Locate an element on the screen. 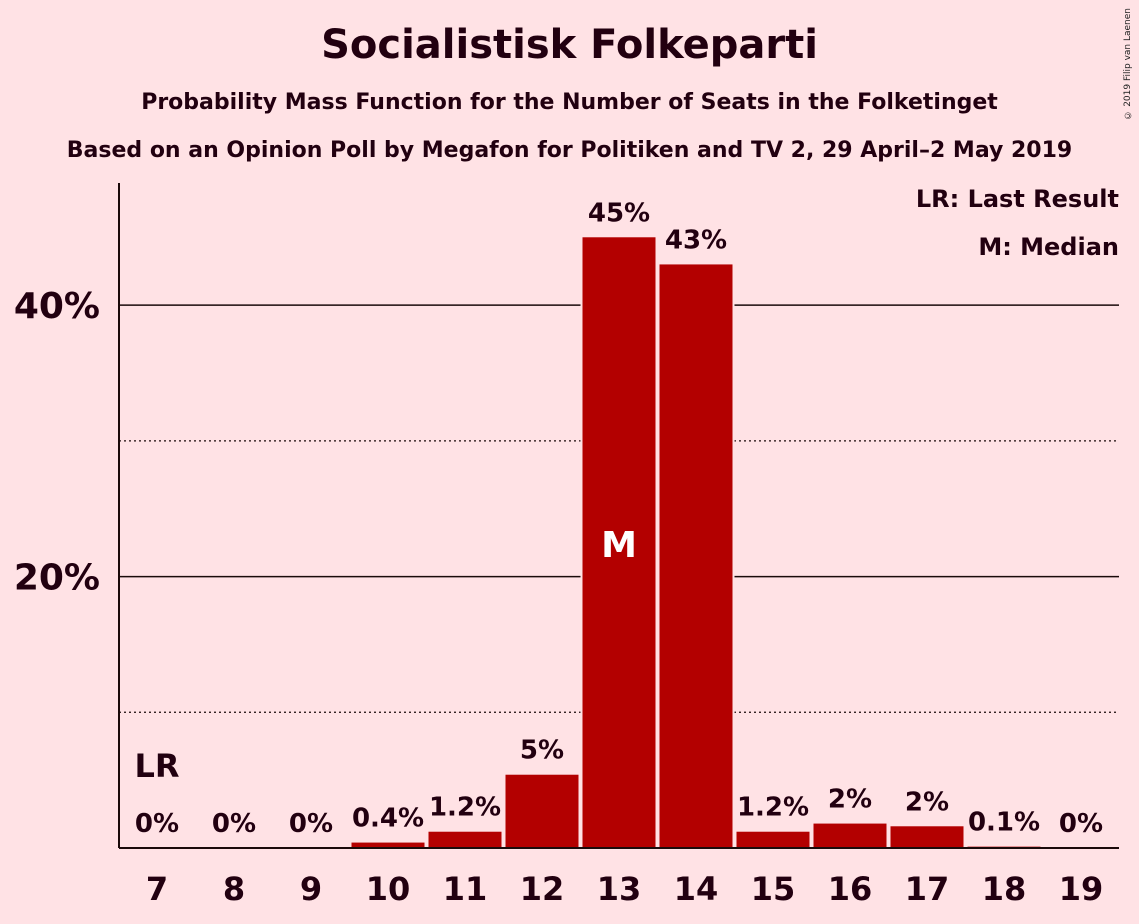  y-tick-label: 20% is located at coordinates (57, 578).